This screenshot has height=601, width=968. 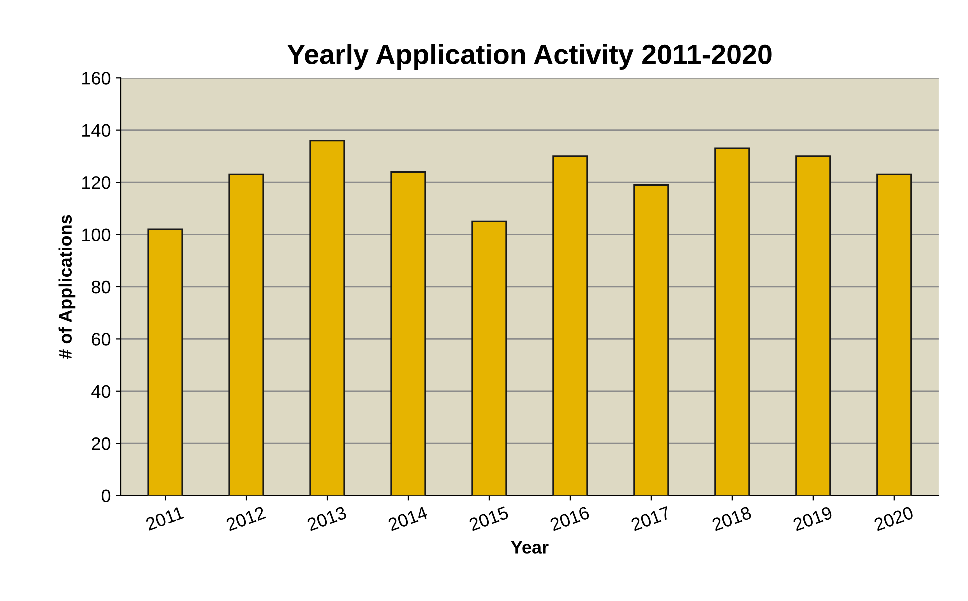 I want to click on y-tick-label: 160, so click(x=96, y=78).